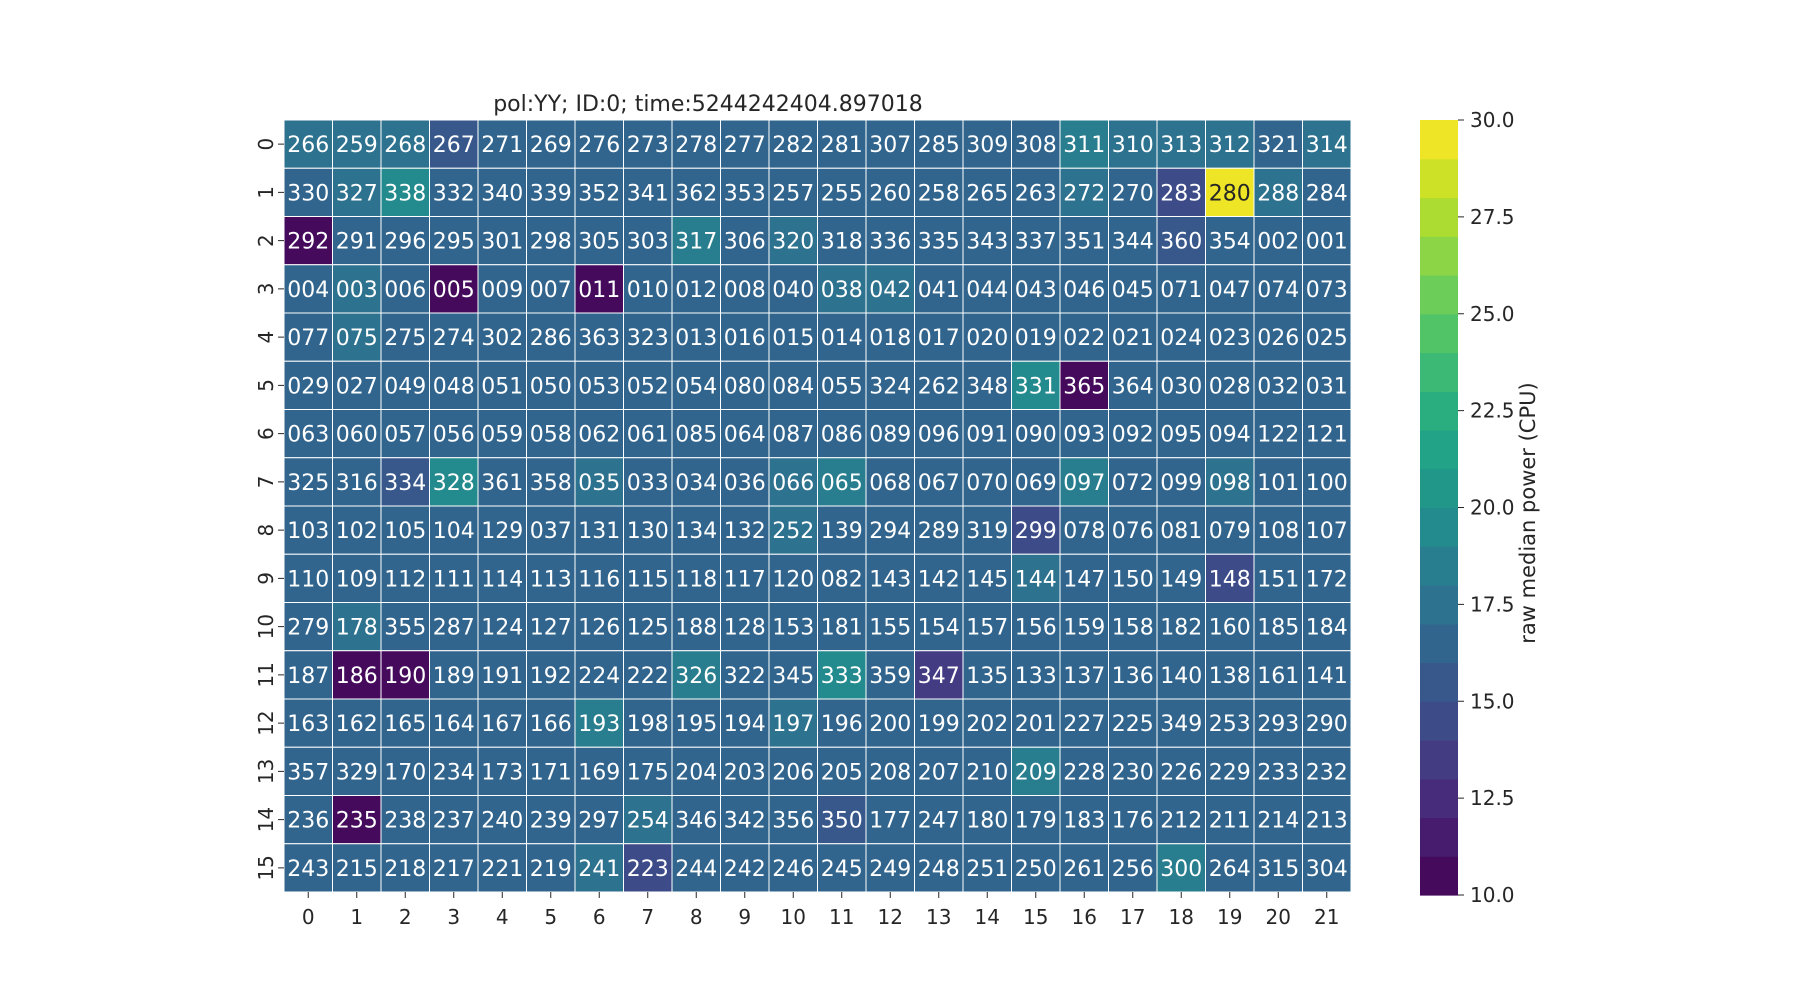 This screenshot has height=1005, width=1800. Describe the element at coordinates (1181, 290) in the screenshot. I see `cell-label: 071` at that location.